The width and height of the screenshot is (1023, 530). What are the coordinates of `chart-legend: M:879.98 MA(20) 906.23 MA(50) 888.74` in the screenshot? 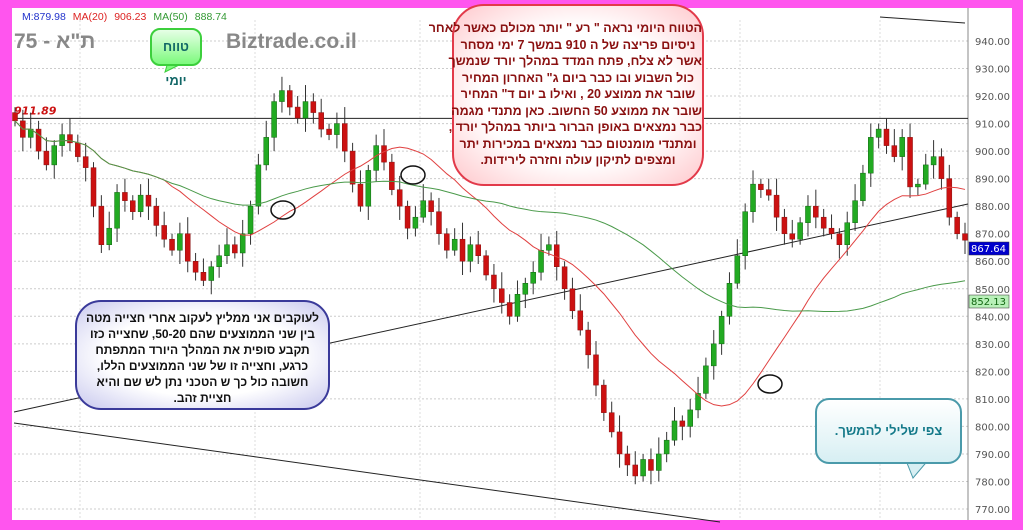 It's located at (124, 17).